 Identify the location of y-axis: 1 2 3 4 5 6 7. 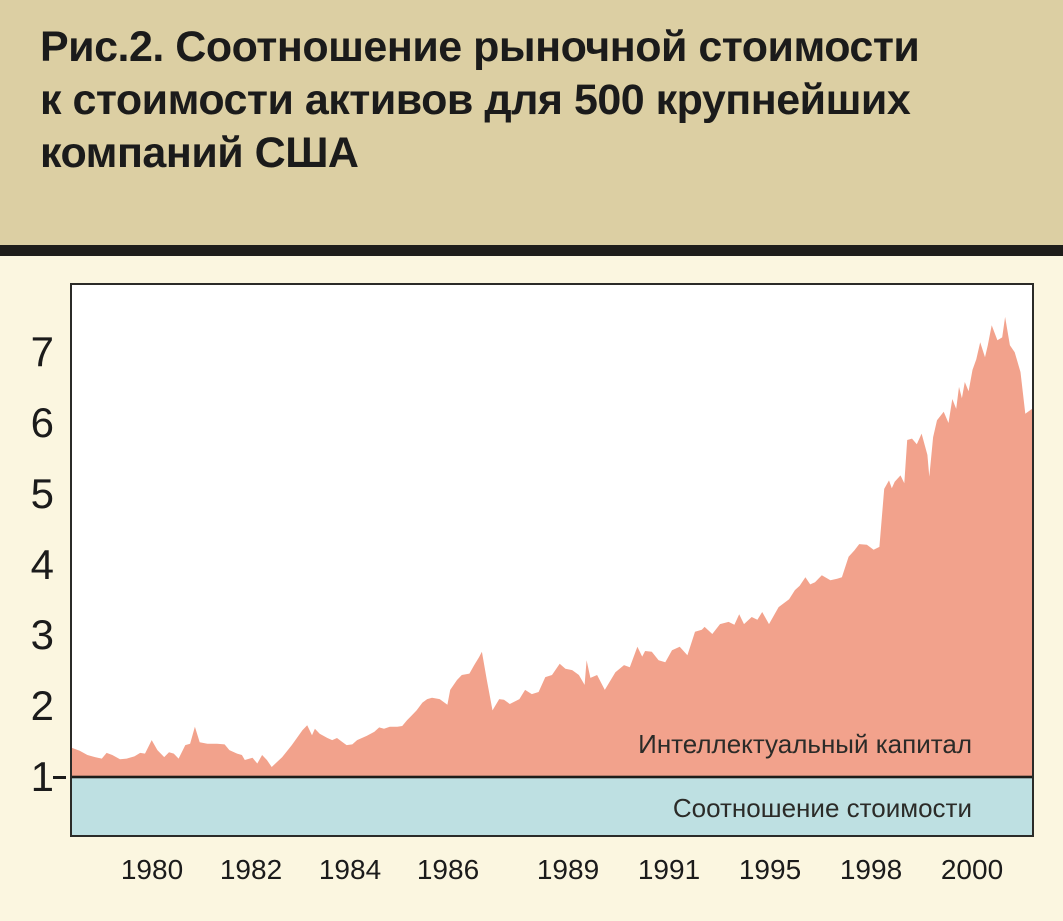
(33, 560).